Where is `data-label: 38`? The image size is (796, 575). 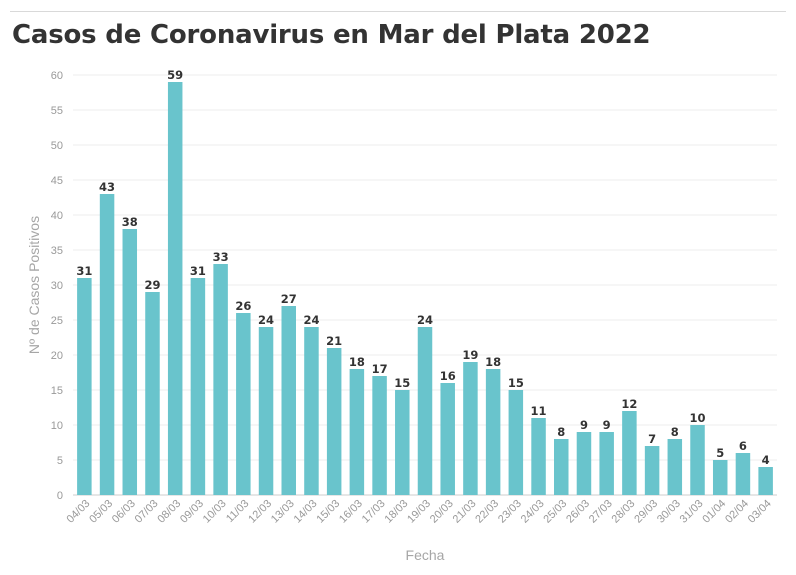
data-label: 38 is located at coordinates (130, 222).